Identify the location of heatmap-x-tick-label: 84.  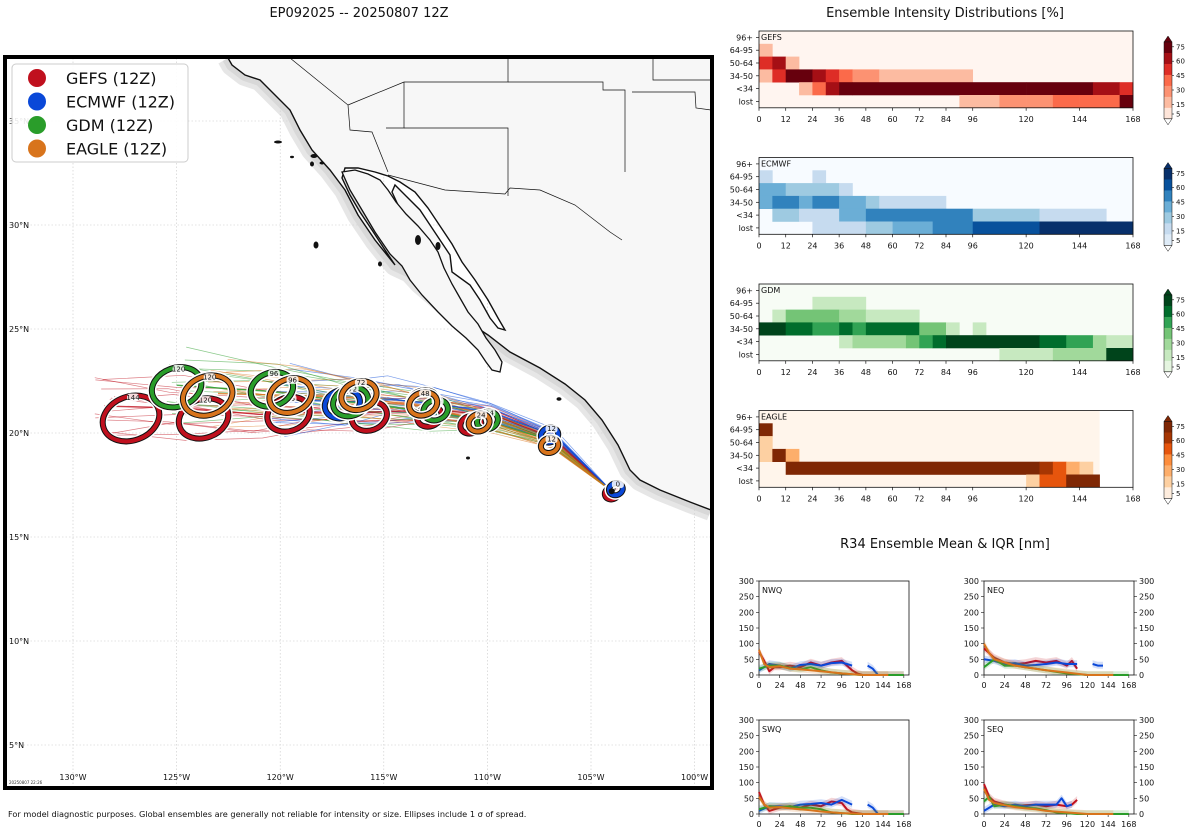
(946, 245).